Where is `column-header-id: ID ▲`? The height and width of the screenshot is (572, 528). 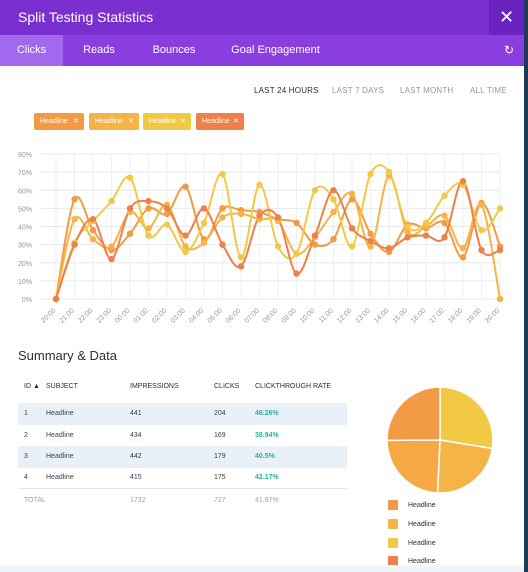
column-header-id: ID ▲ is located at coordinates (32, 386).